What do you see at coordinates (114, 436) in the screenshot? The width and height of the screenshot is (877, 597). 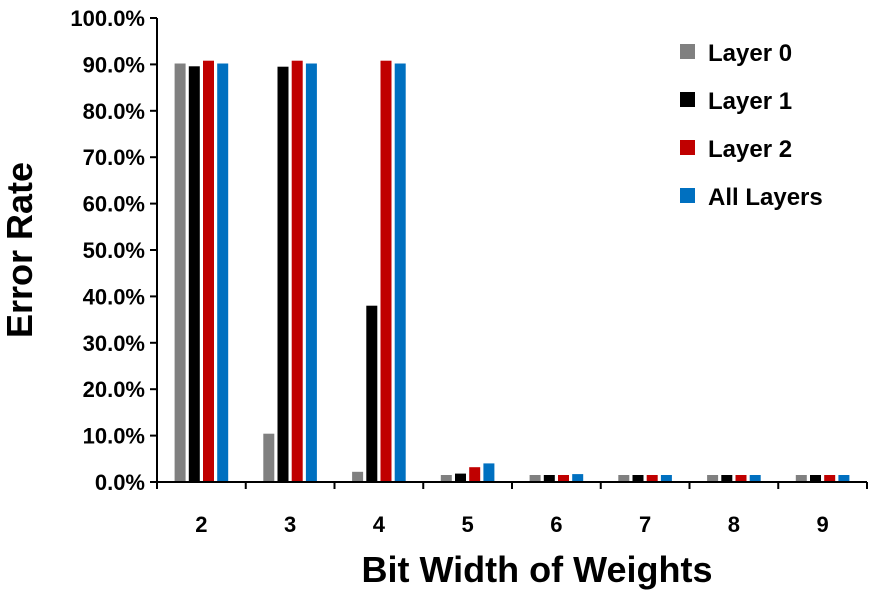 I see `y-tick-label: 10.0%` at bounding box center [114, 436].